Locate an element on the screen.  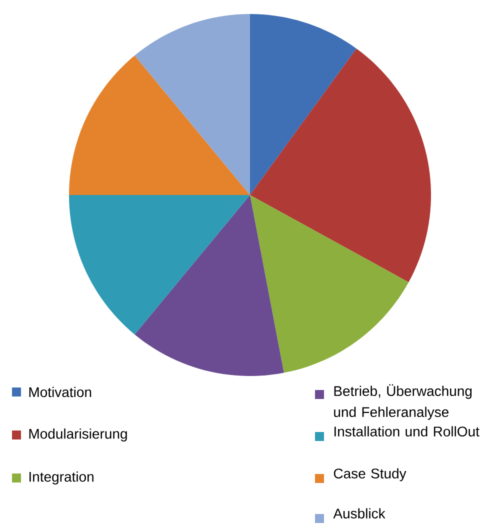
legend-label: Modularisierung is located at coordinates (78, 435).